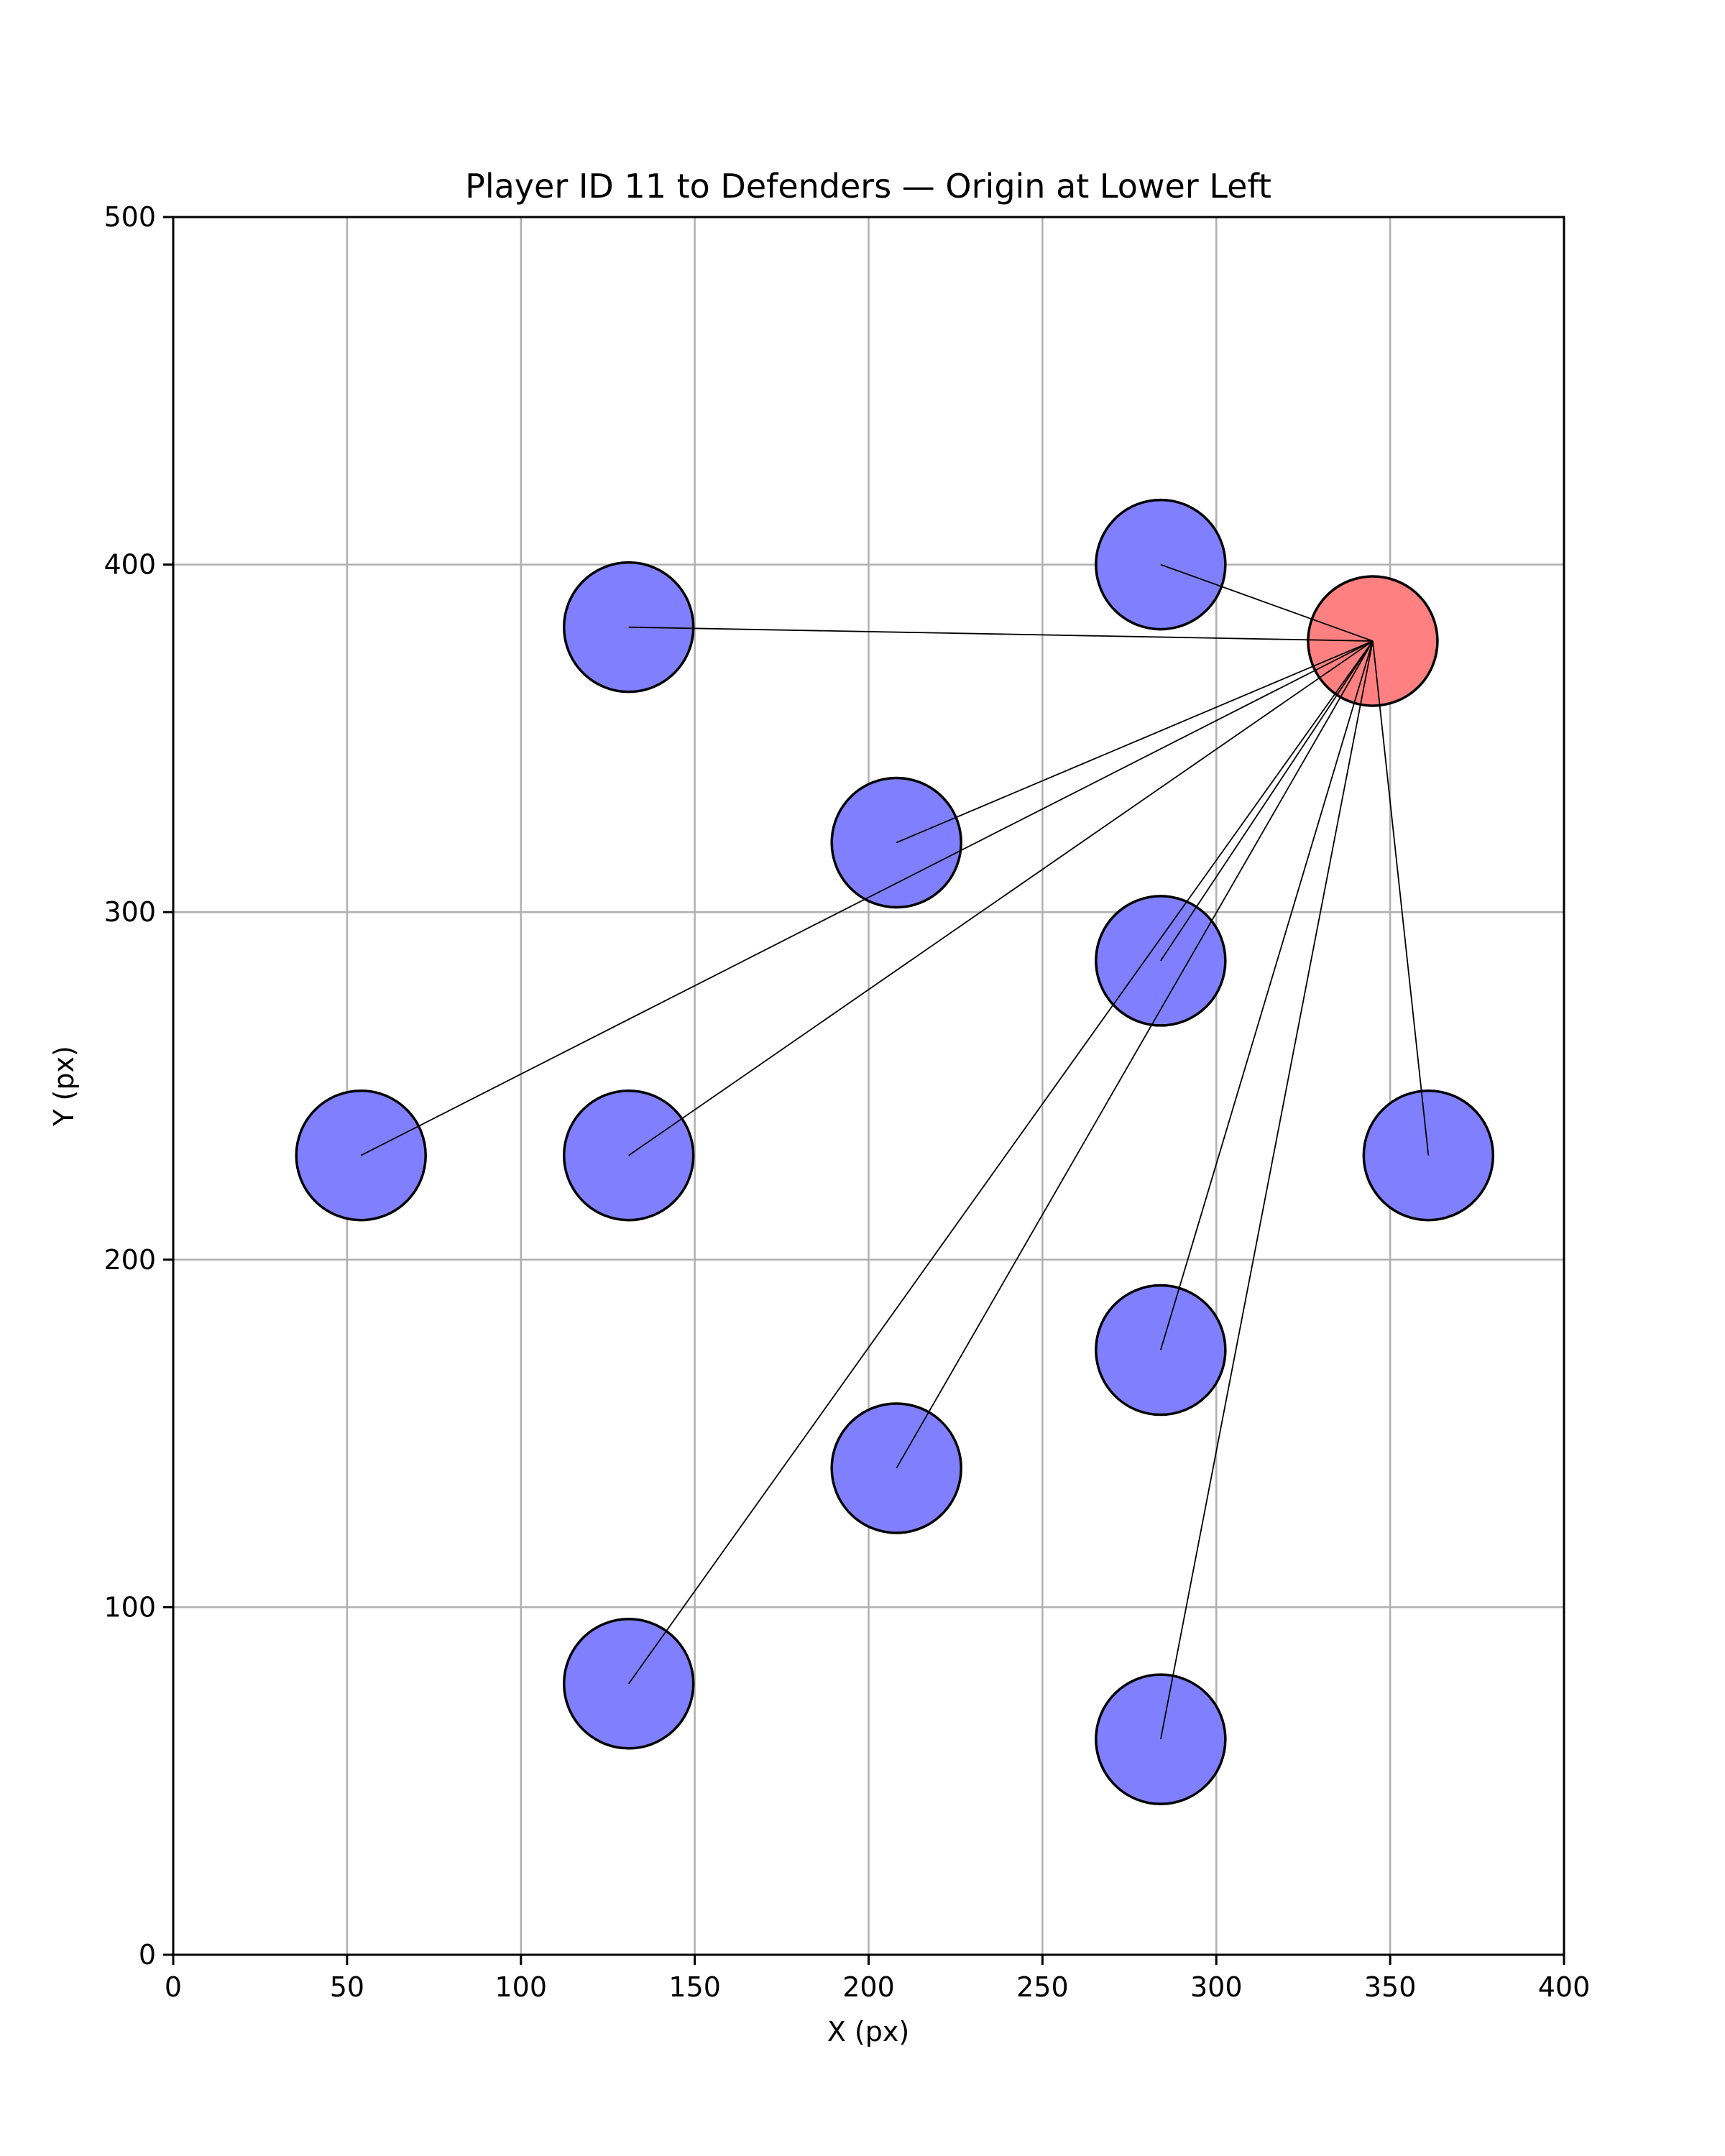 This screenshot has height=2156, width=1725. Describe the element at coordinates (130, 1607) in the screenshot. I see `y-tick-label: 100` at that location.